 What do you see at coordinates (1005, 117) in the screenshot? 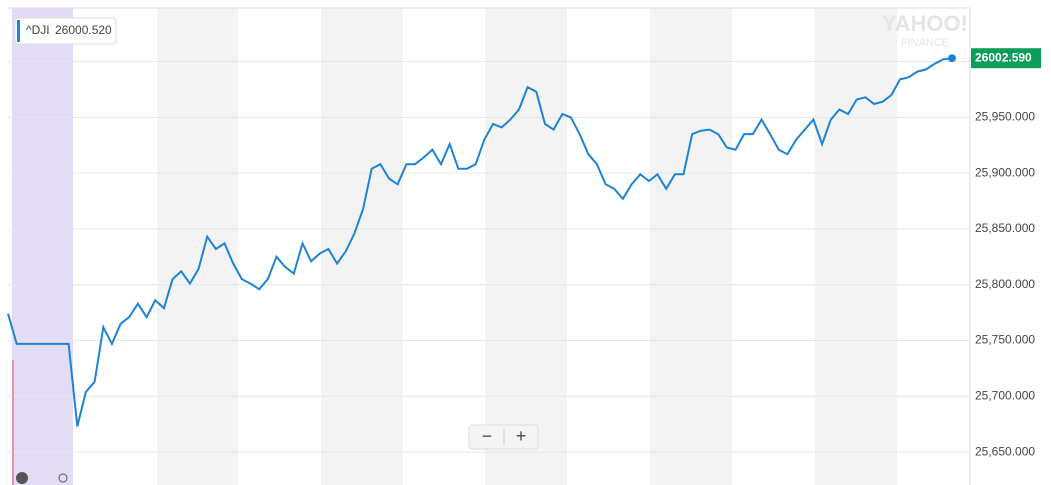
I see `y-tick-label: 25,950.000` at bounding box center [1005, 117].